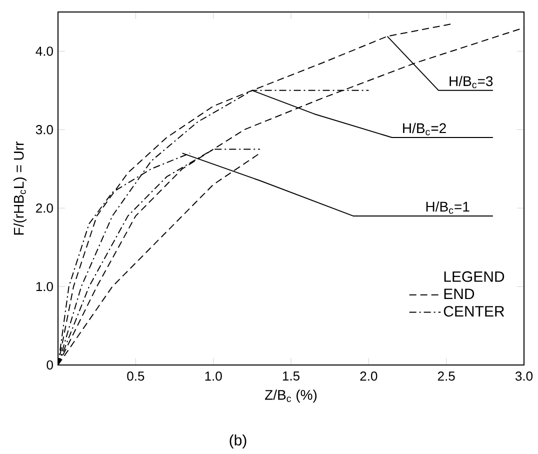 This screenshot has height=454, width=538. Describe the element at coordinates (369, 376) in the screenshot. I see `x-tick-label: 2.0` at that location.